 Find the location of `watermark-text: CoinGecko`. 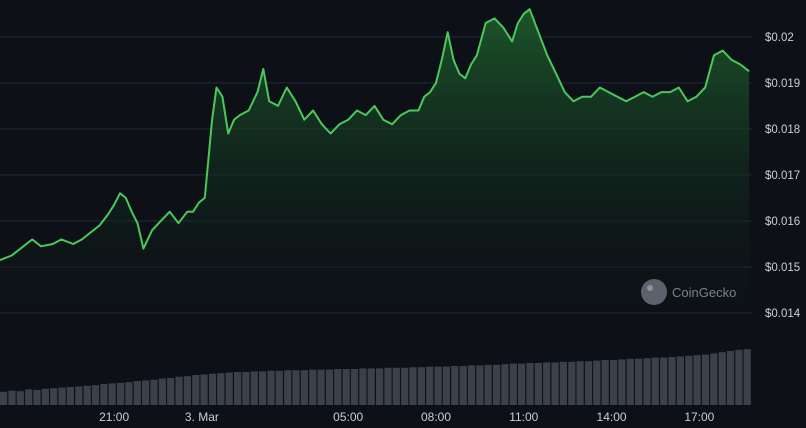

watermark-text: CoinGecko is located at coordinates (704, 292).